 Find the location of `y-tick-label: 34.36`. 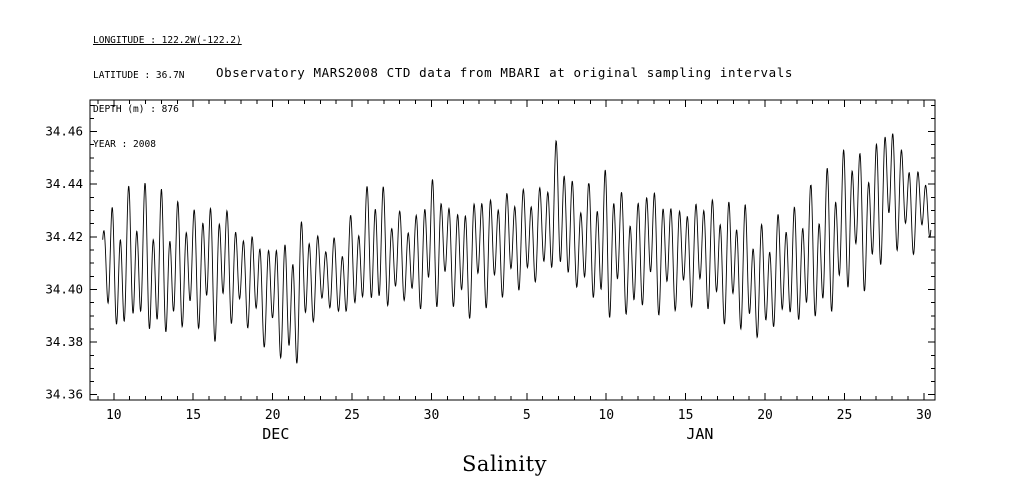

y-tick-label: 34.36 is located at coordinates (64, 394).